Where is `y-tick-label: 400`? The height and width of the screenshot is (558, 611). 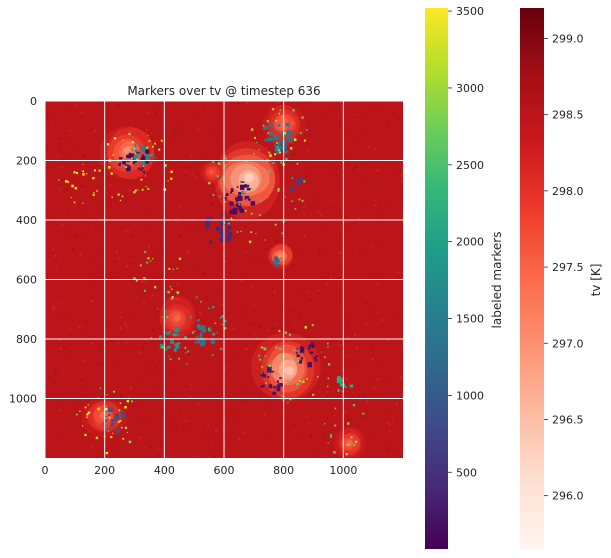
y-tick-label: 400 is located at coordinates (26, 220).